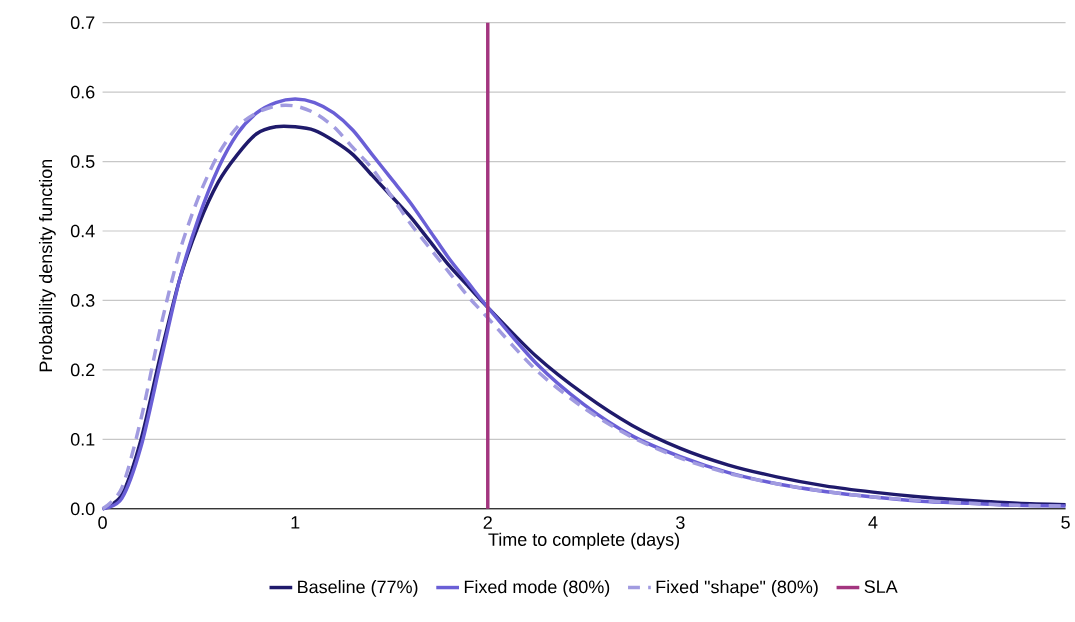 The image size is (1075, 622). I want to click on y-tick-label: 0.5, so click(82, 161).